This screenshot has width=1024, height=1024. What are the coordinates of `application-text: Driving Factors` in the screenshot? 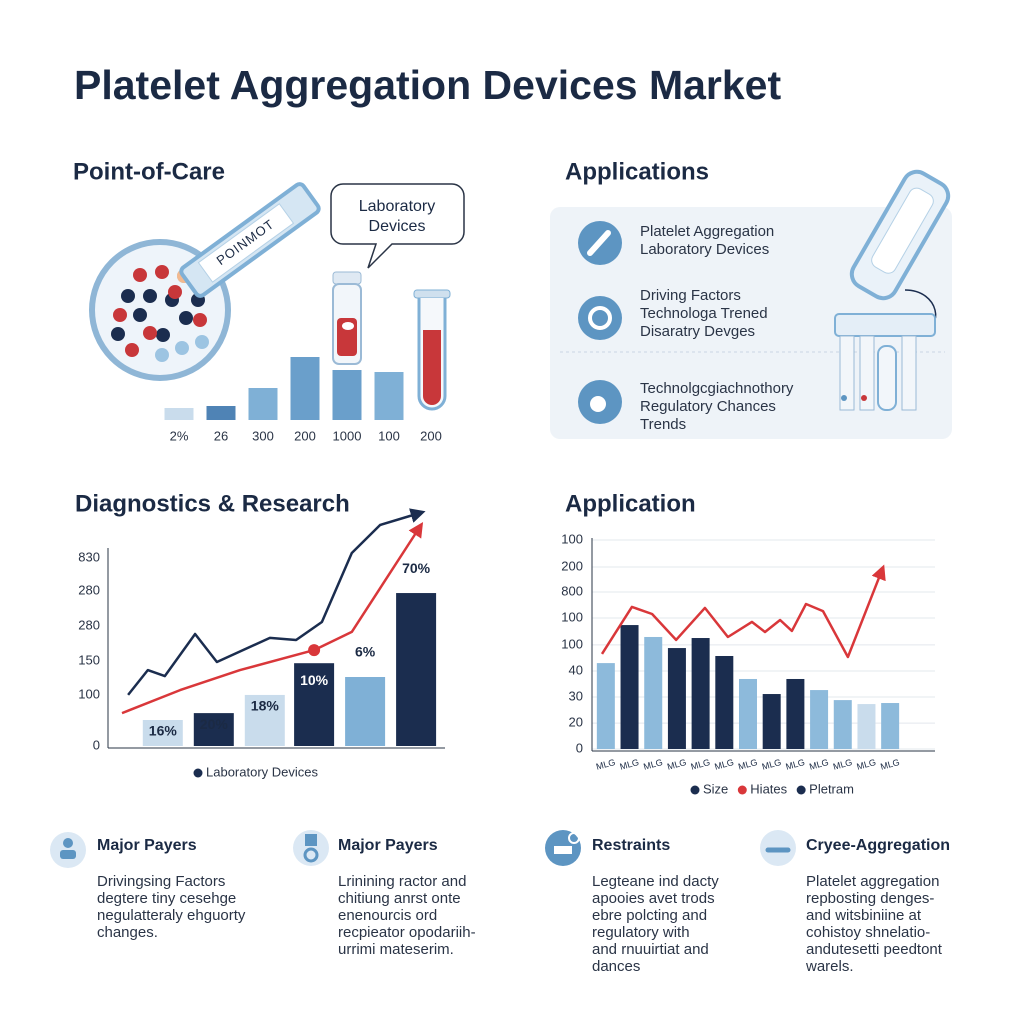 It's located at (690, 295).